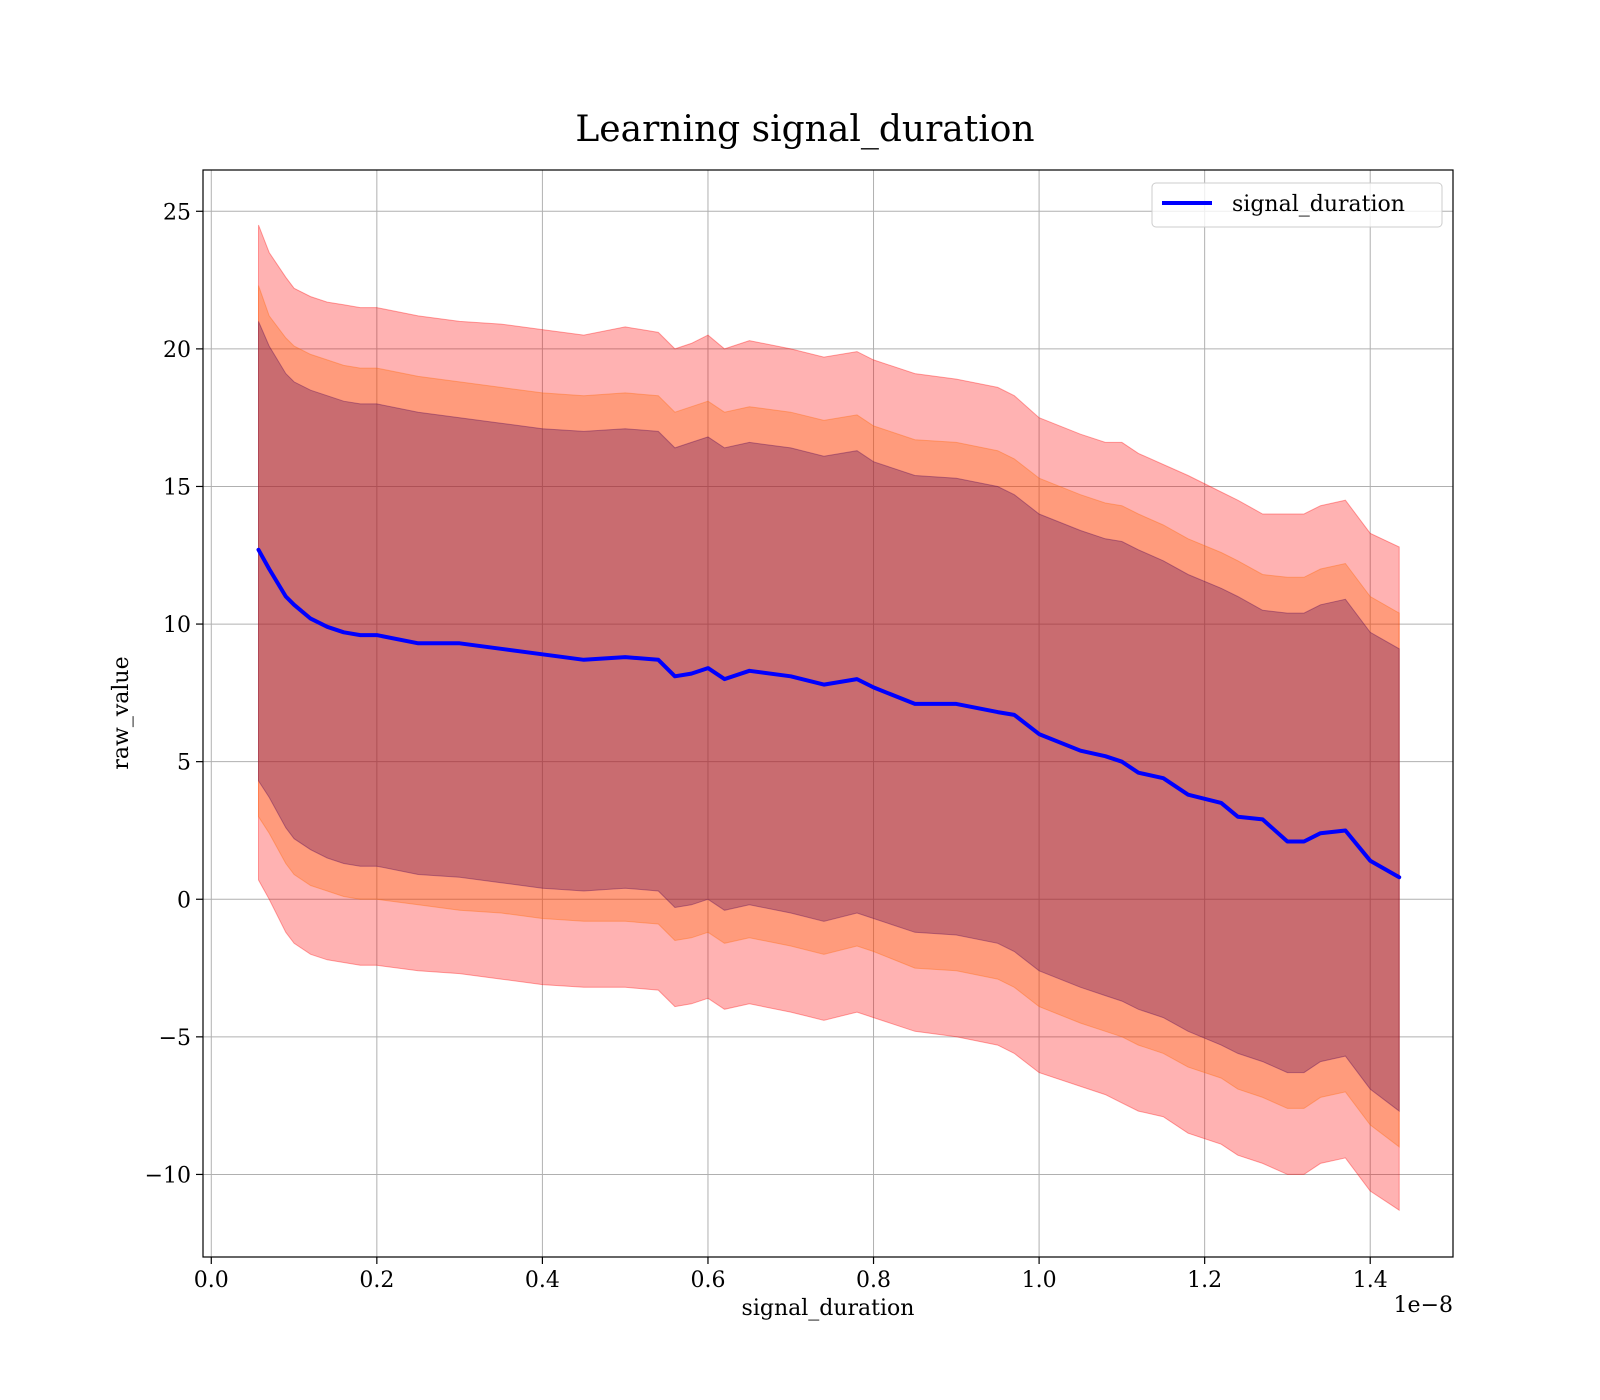 The height and width of the screenshot is (1400, 1600). I want to click on y-axis-label: raw_value, so click(121, 712).